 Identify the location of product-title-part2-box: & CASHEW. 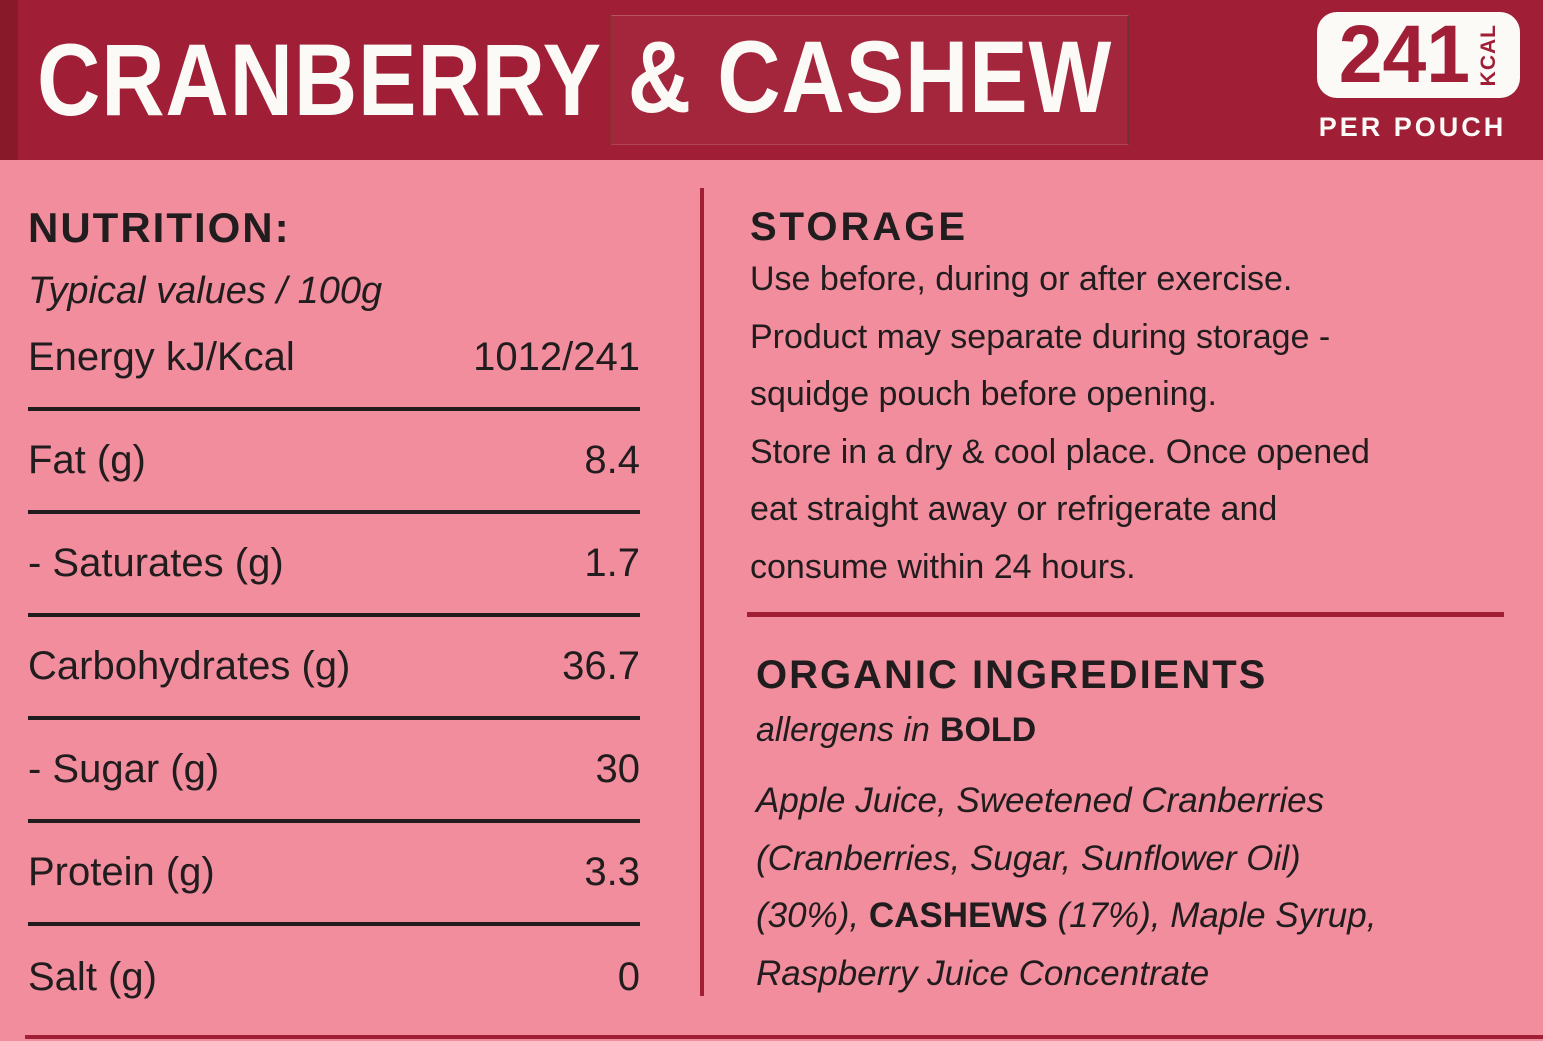
(870, 80).